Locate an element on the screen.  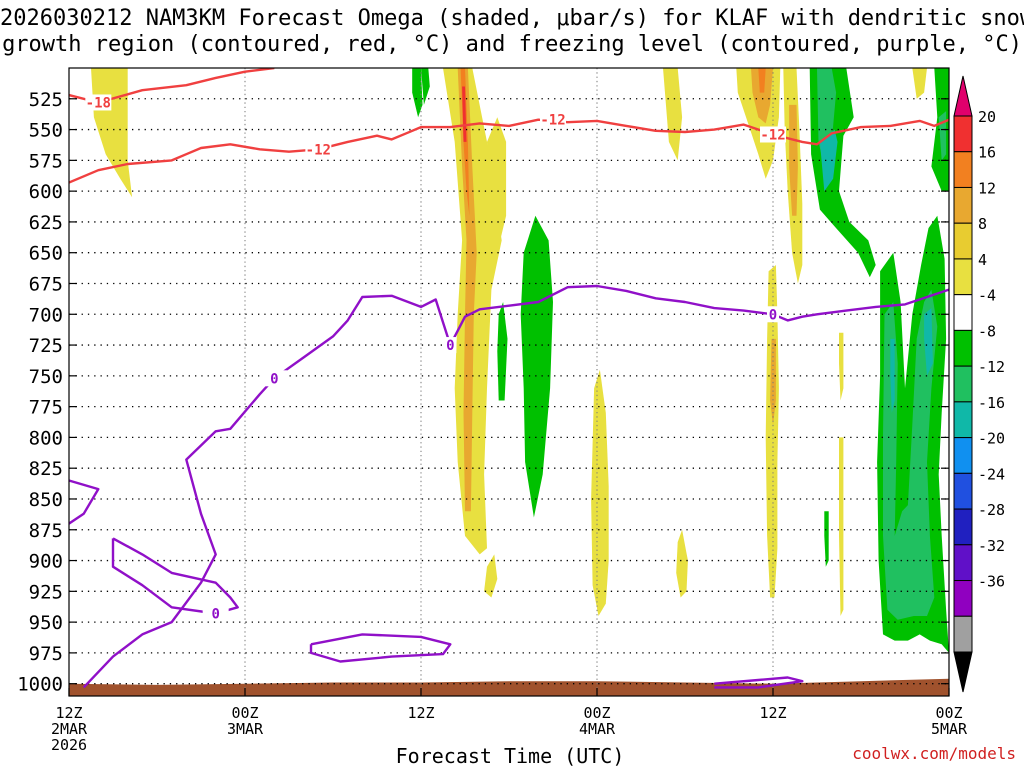
credit-text: coolwx.com/models is located at coordinates (934, 753).